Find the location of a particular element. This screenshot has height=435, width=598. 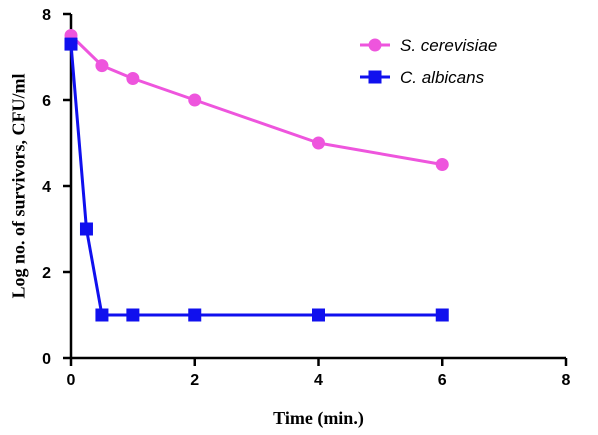

x-tick-label: 2 is located at coordinates (194, 380).